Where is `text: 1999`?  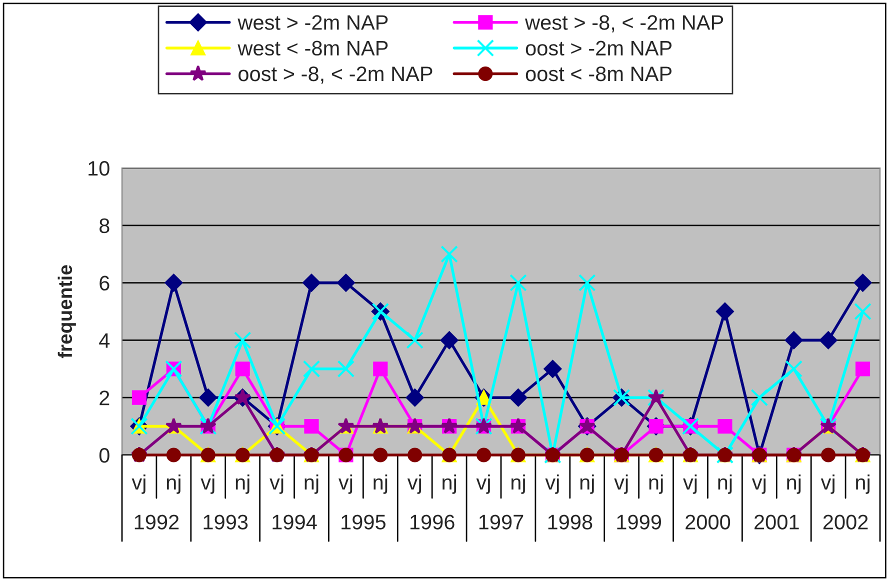 text: 1999 is located at coordinates (639, 522).